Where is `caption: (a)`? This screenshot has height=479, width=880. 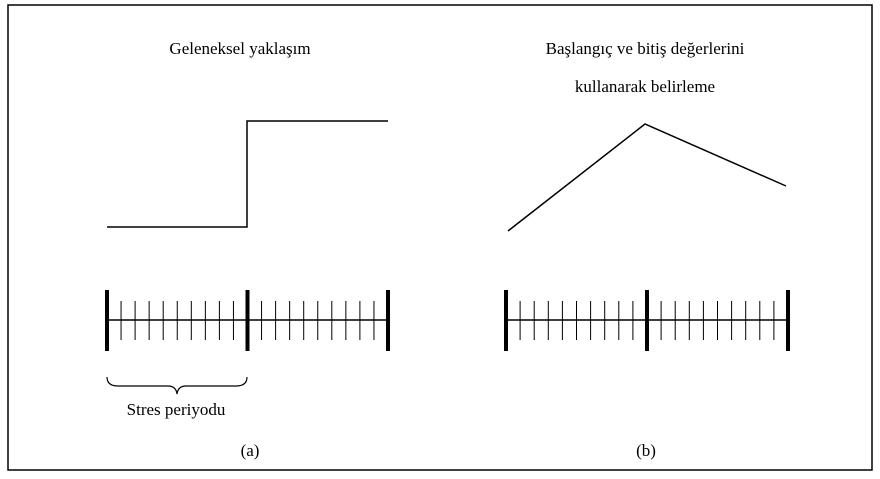 caption: (a) is located at coordinates (250, 450).